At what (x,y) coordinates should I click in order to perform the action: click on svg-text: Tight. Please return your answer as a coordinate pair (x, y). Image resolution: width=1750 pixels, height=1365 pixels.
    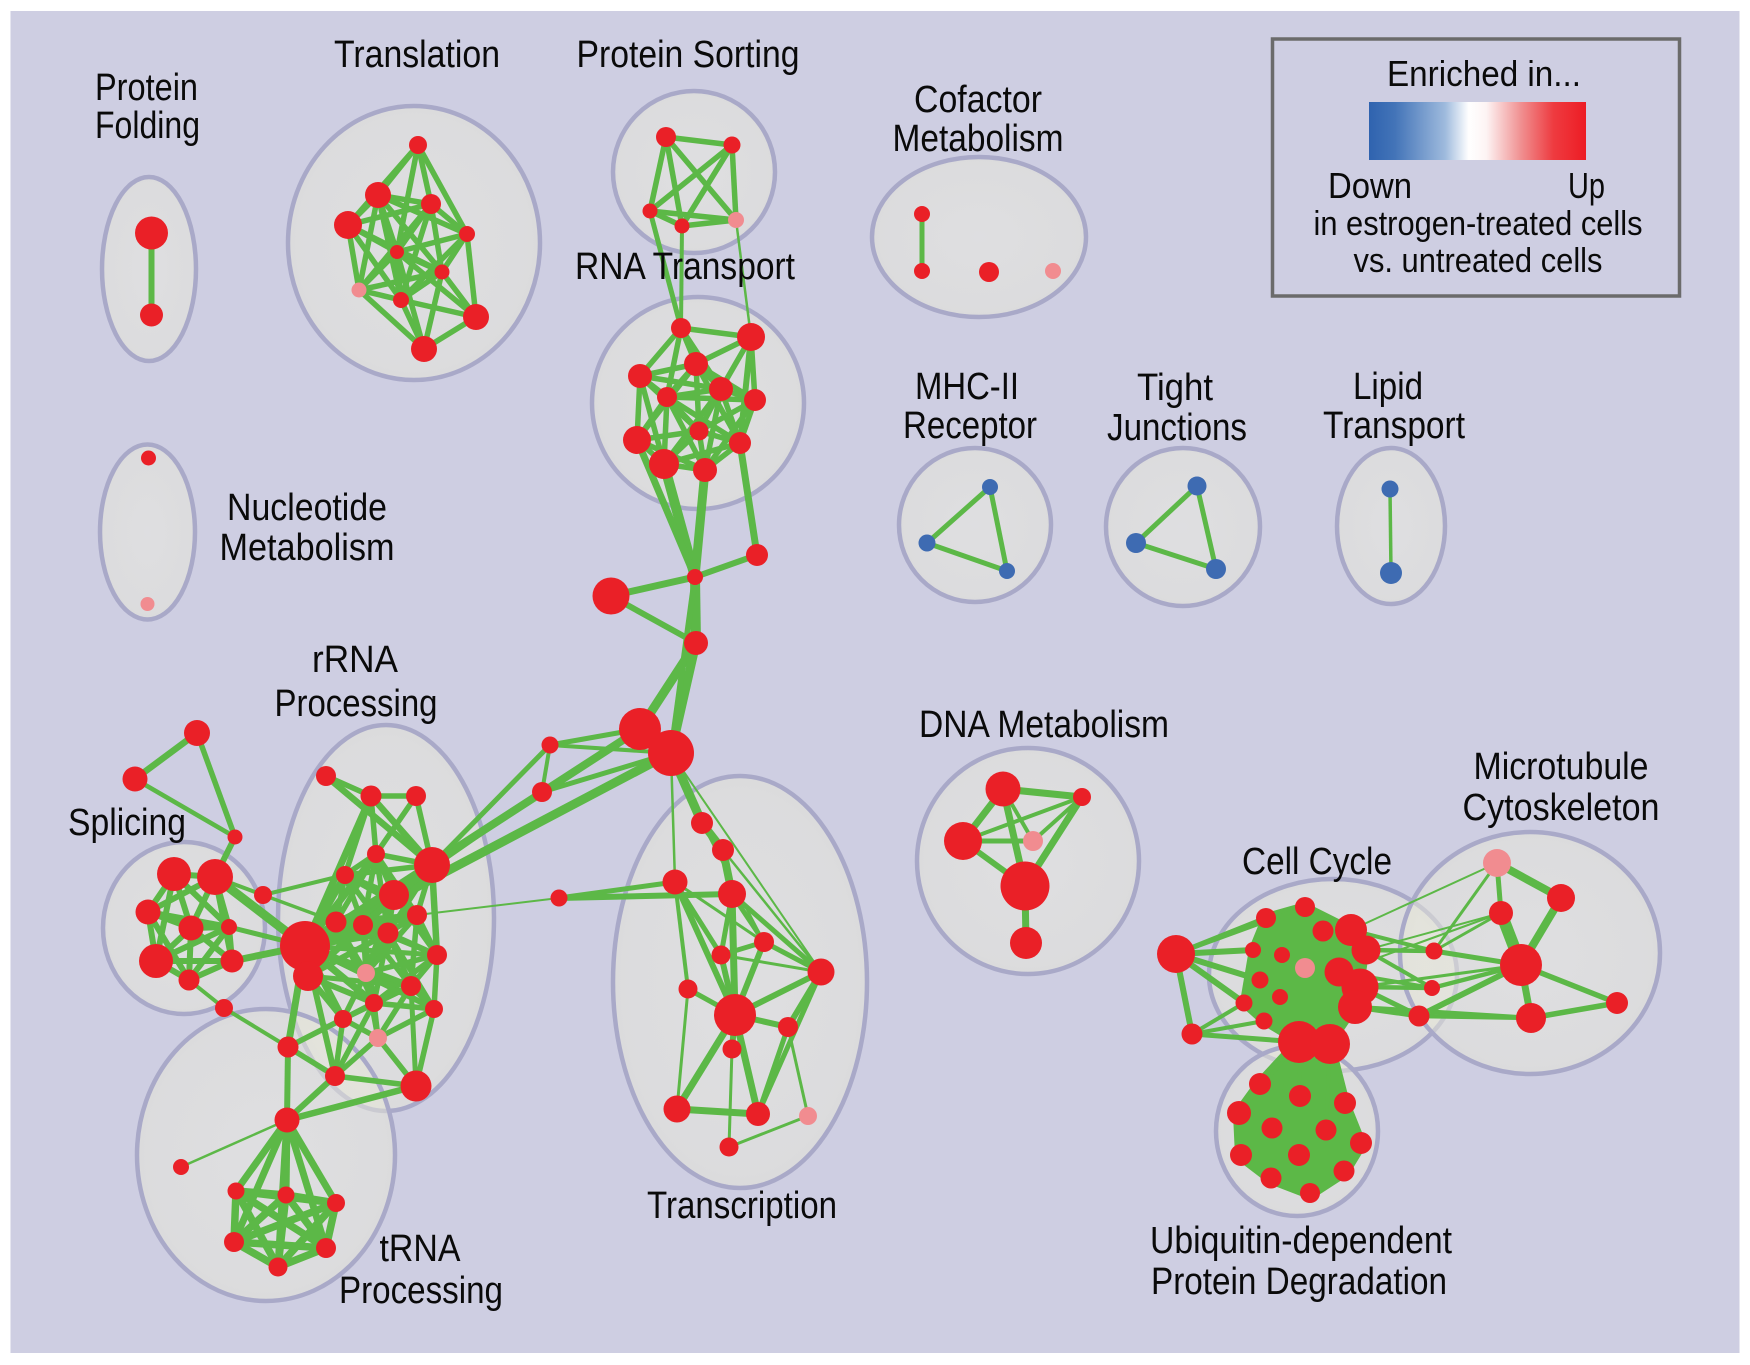
    Looking at the image, I should click on (1175, 388).